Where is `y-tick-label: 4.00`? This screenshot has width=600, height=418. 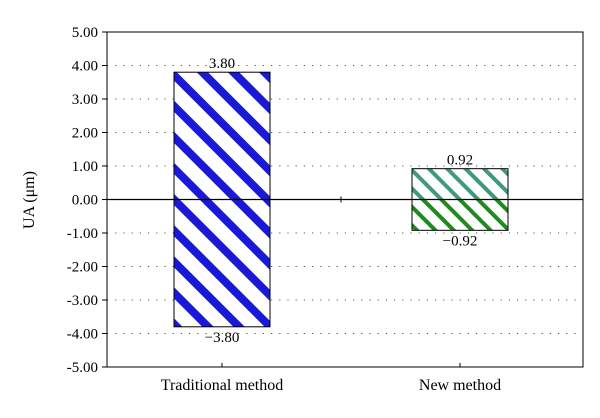
y-tick-label: 4.00 is located at coordinates (85, 67).